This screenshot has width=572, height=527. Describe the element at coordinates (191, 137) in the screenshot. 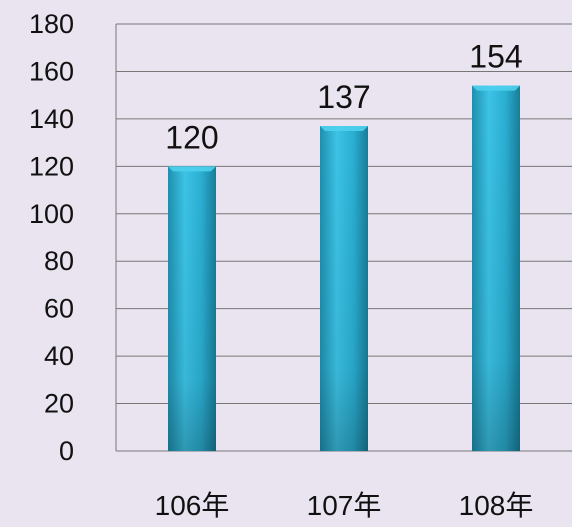

I see `data-label: 120` at that location.